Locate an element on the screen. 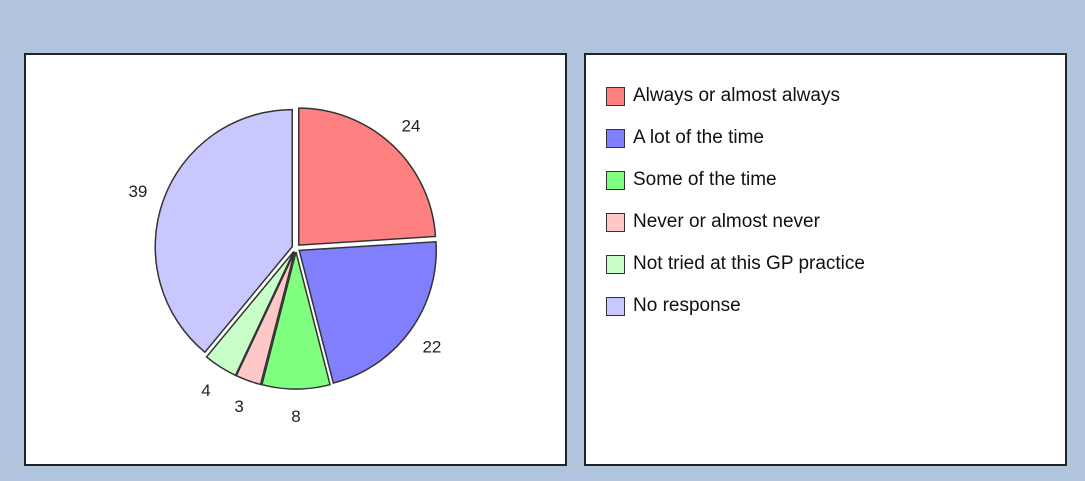  legend-item-always: Always or almost always is located at coordinates (735, 96).